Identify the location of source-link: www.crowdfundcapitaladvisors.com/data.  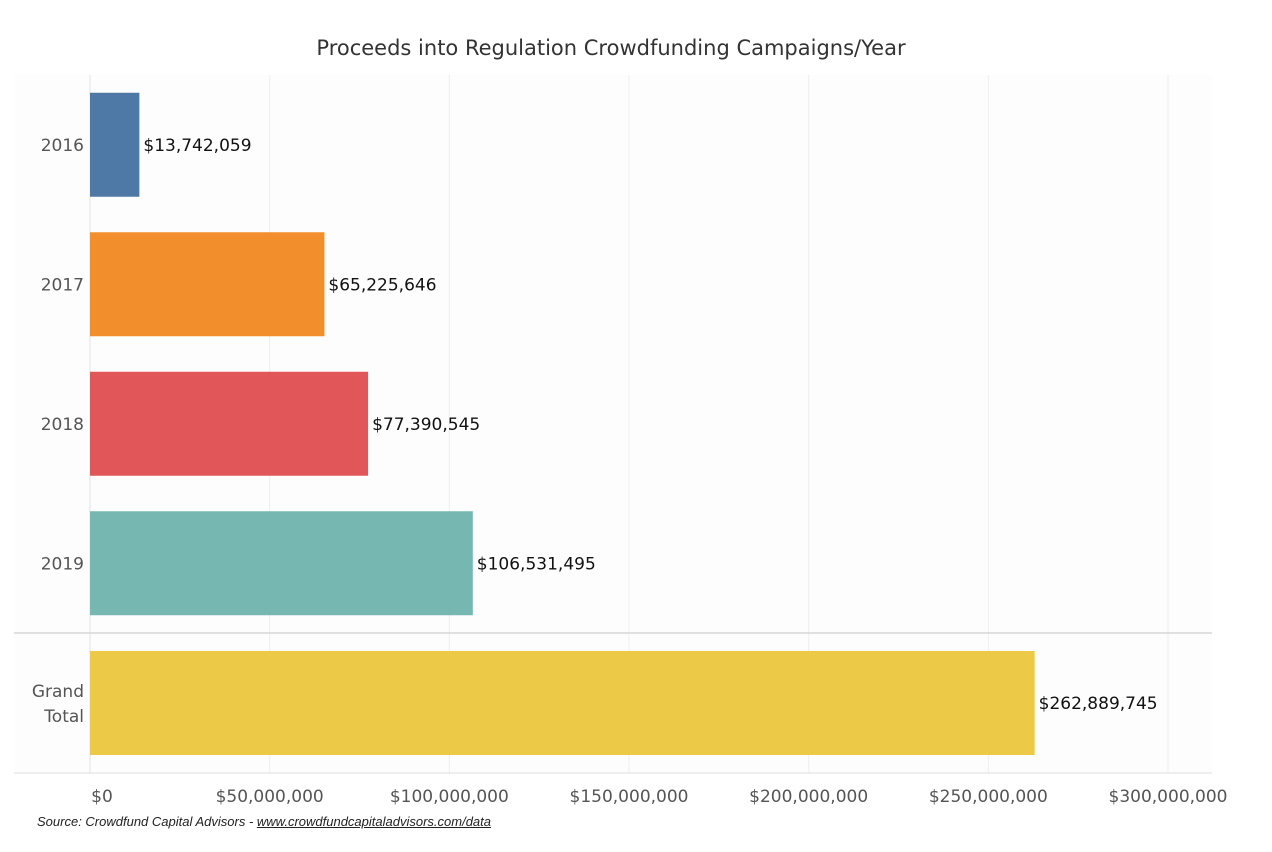
(373, 821).